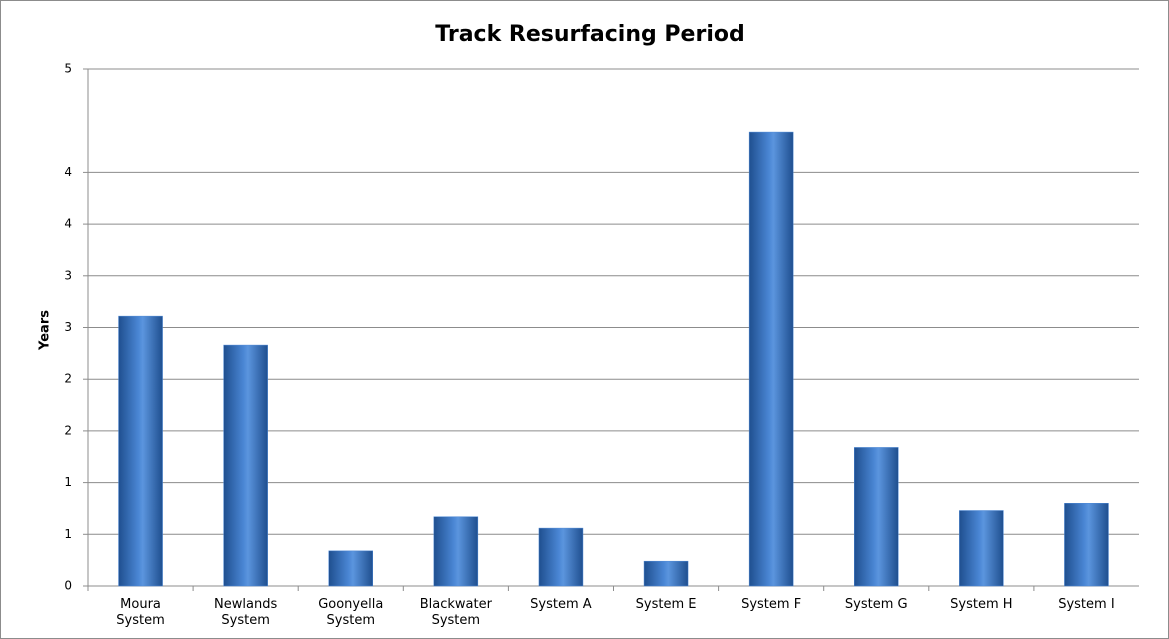  What do you see at coordinates (68, 69) in the screenshot?
I see `y-tick-label: 5` at bounding box center [68, 69].